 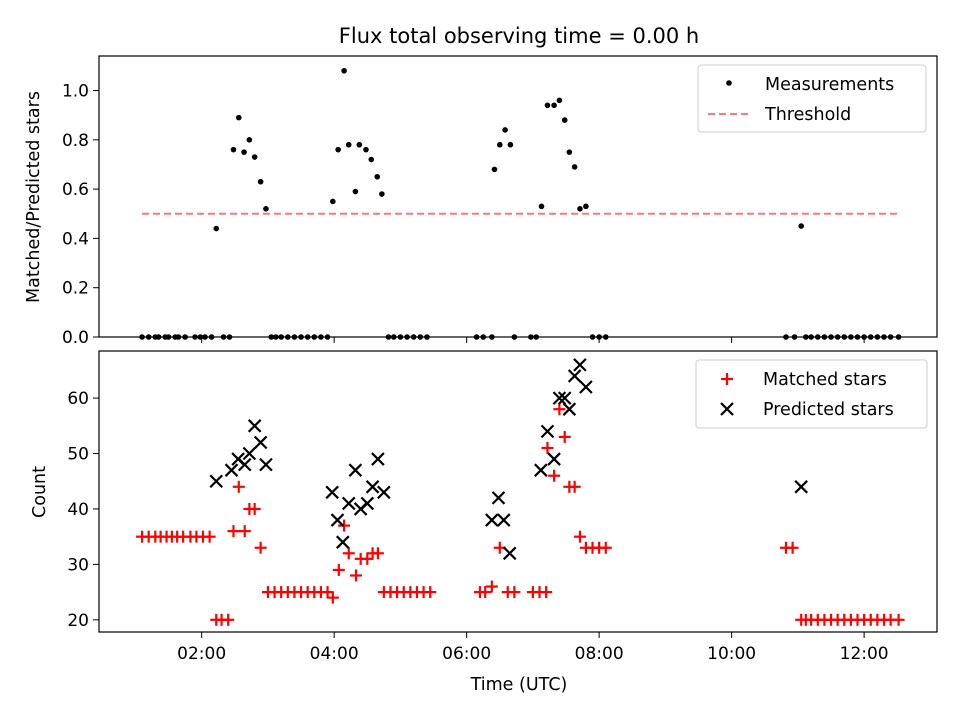 What do you see at coordinates (75, 190) in the screenshot?
I see `y-tick-label: 0.6` at bounding box center [75, 190].